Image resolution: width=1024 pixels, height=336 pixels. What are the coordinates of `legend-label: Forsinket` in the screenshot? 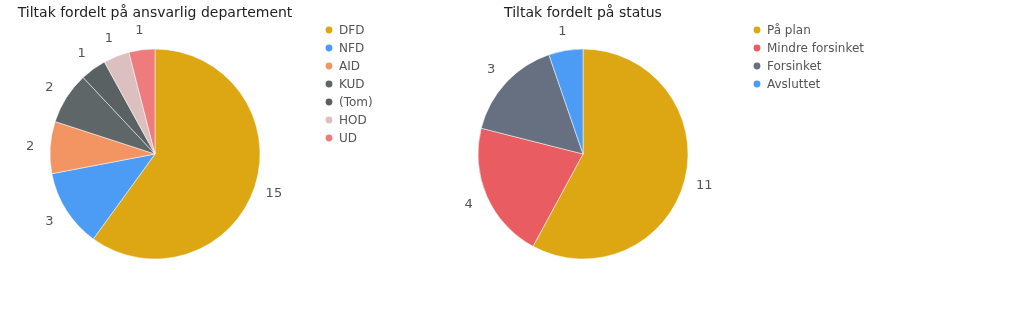 It's located at (794, 66).